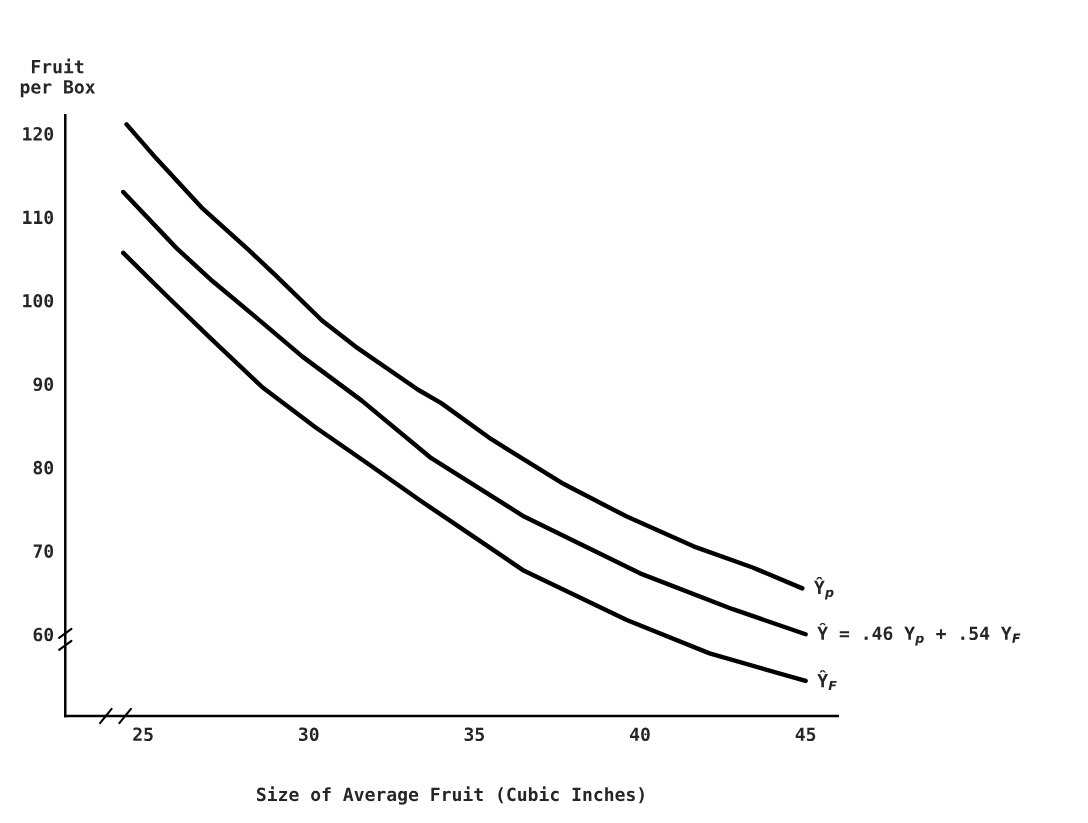 The height and width of the screenshot is (823, 1088). What do you see at coordinates (38, 300) in the screenshot?
I see `y-tick-label: 100` at bounding box center [38, 300].